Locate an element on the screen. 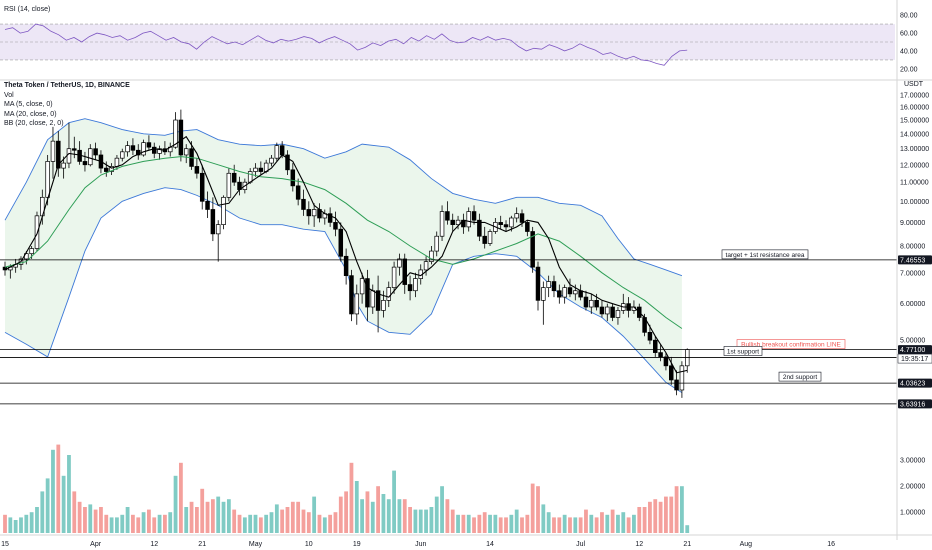 This screenshot has width=932, height=550. label-bullish-breakout: Bullish breakout confirmation LINE is located at coordinates (791, 344).